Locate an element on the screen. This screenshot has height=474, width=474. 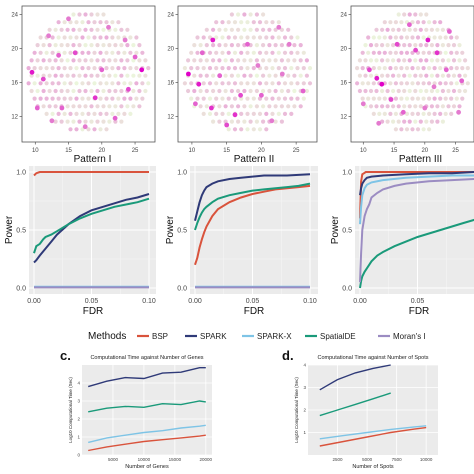
y-tick-label: 1 is located at coordinates (78, 437).